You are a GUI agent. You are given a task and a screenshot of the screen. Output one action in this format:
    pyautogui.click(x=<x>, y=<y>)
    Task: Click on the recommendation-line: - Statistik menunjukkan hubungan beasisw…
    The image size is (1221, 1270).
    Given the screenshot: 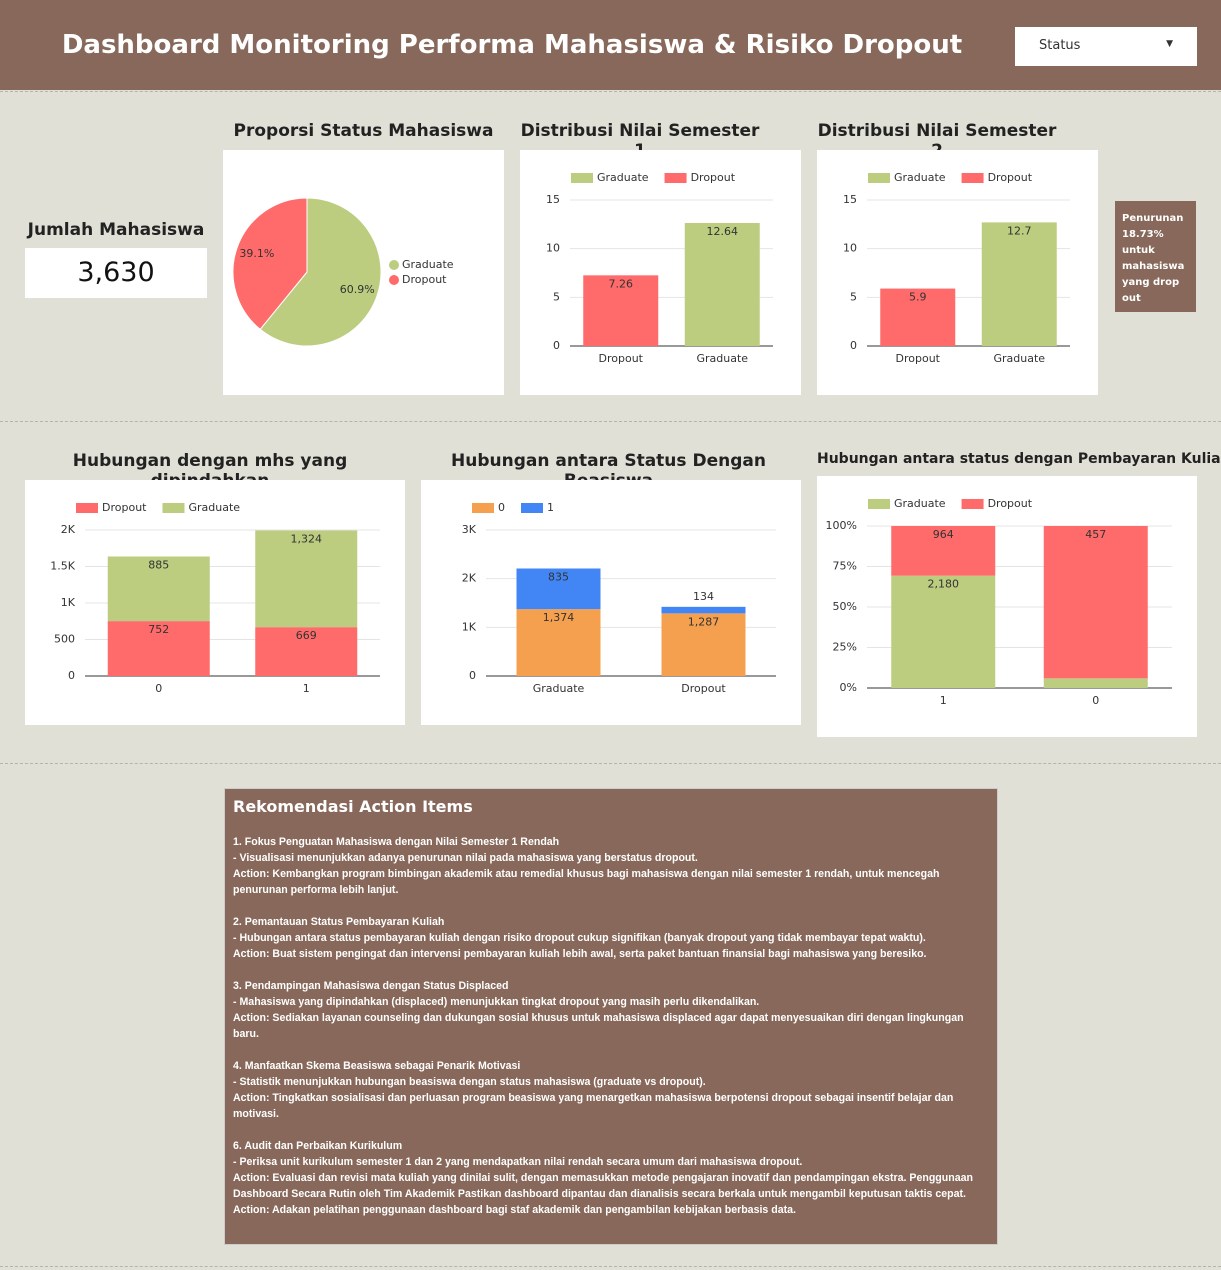 What is the action you would take?
    pyautogui.click(x=469, y=1082)
    